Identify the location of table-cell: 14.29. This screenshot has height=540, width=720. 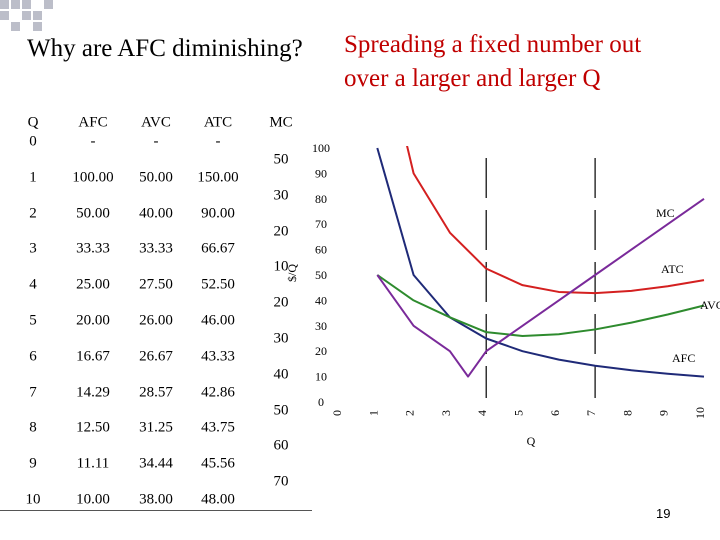
(93, 392).